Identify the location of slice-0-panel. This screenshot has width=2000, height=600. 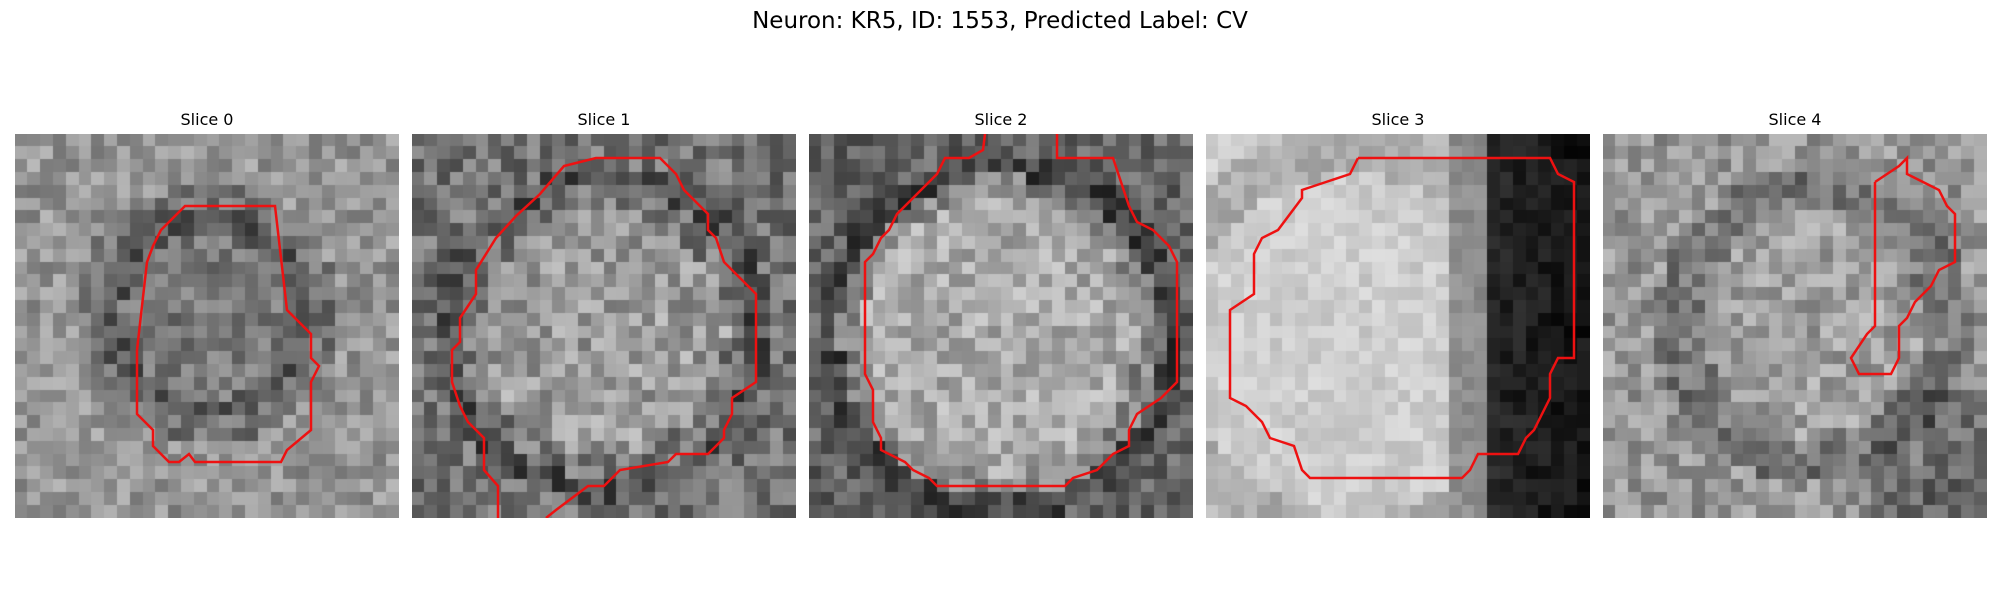
(207, 326).